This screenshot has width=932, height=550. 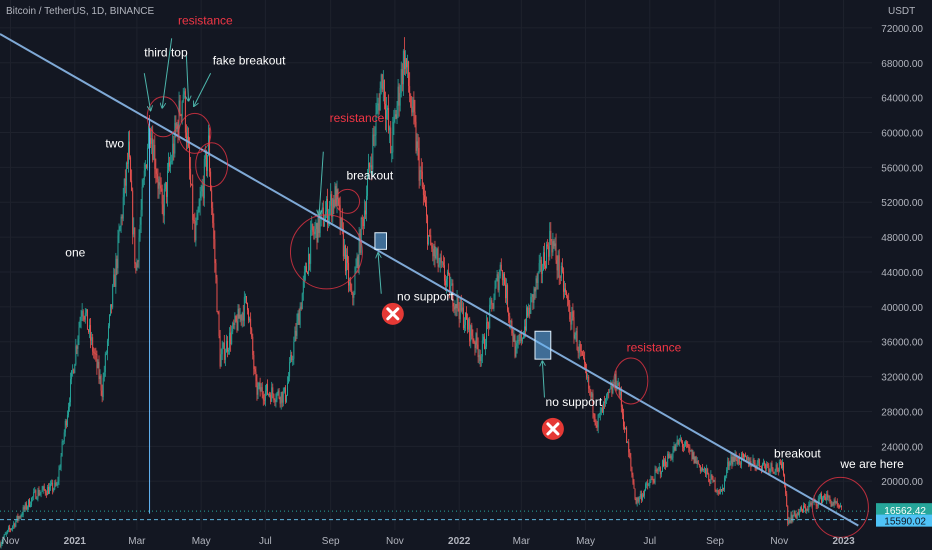 I want to click on annotation-label: we are here, so click(x=871, y=464).